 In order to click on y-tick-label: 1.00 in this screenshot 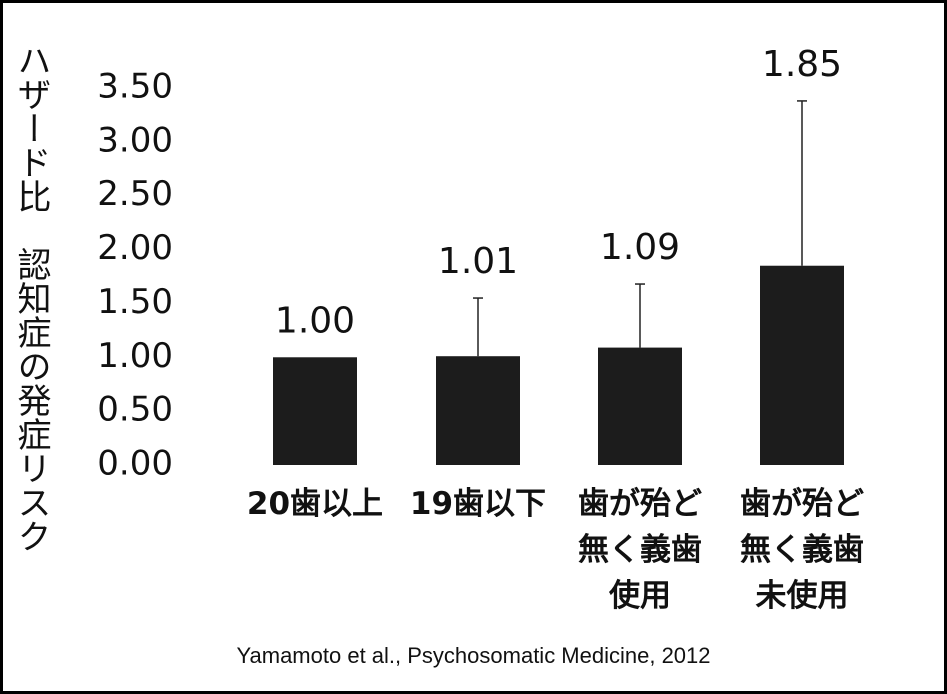, I will do `click(135, 356)`.